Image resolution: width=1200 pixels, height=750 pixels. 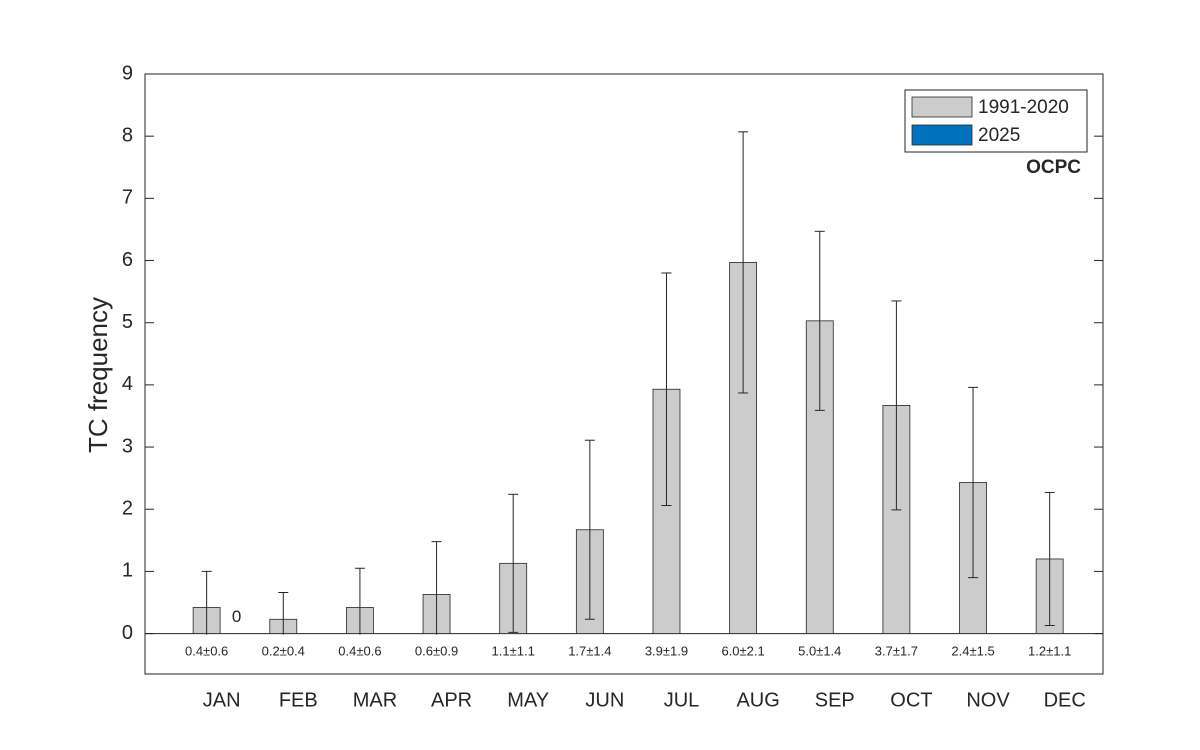 I want to click on value-label: 3.7±1.7, so click(x=896, y=650).